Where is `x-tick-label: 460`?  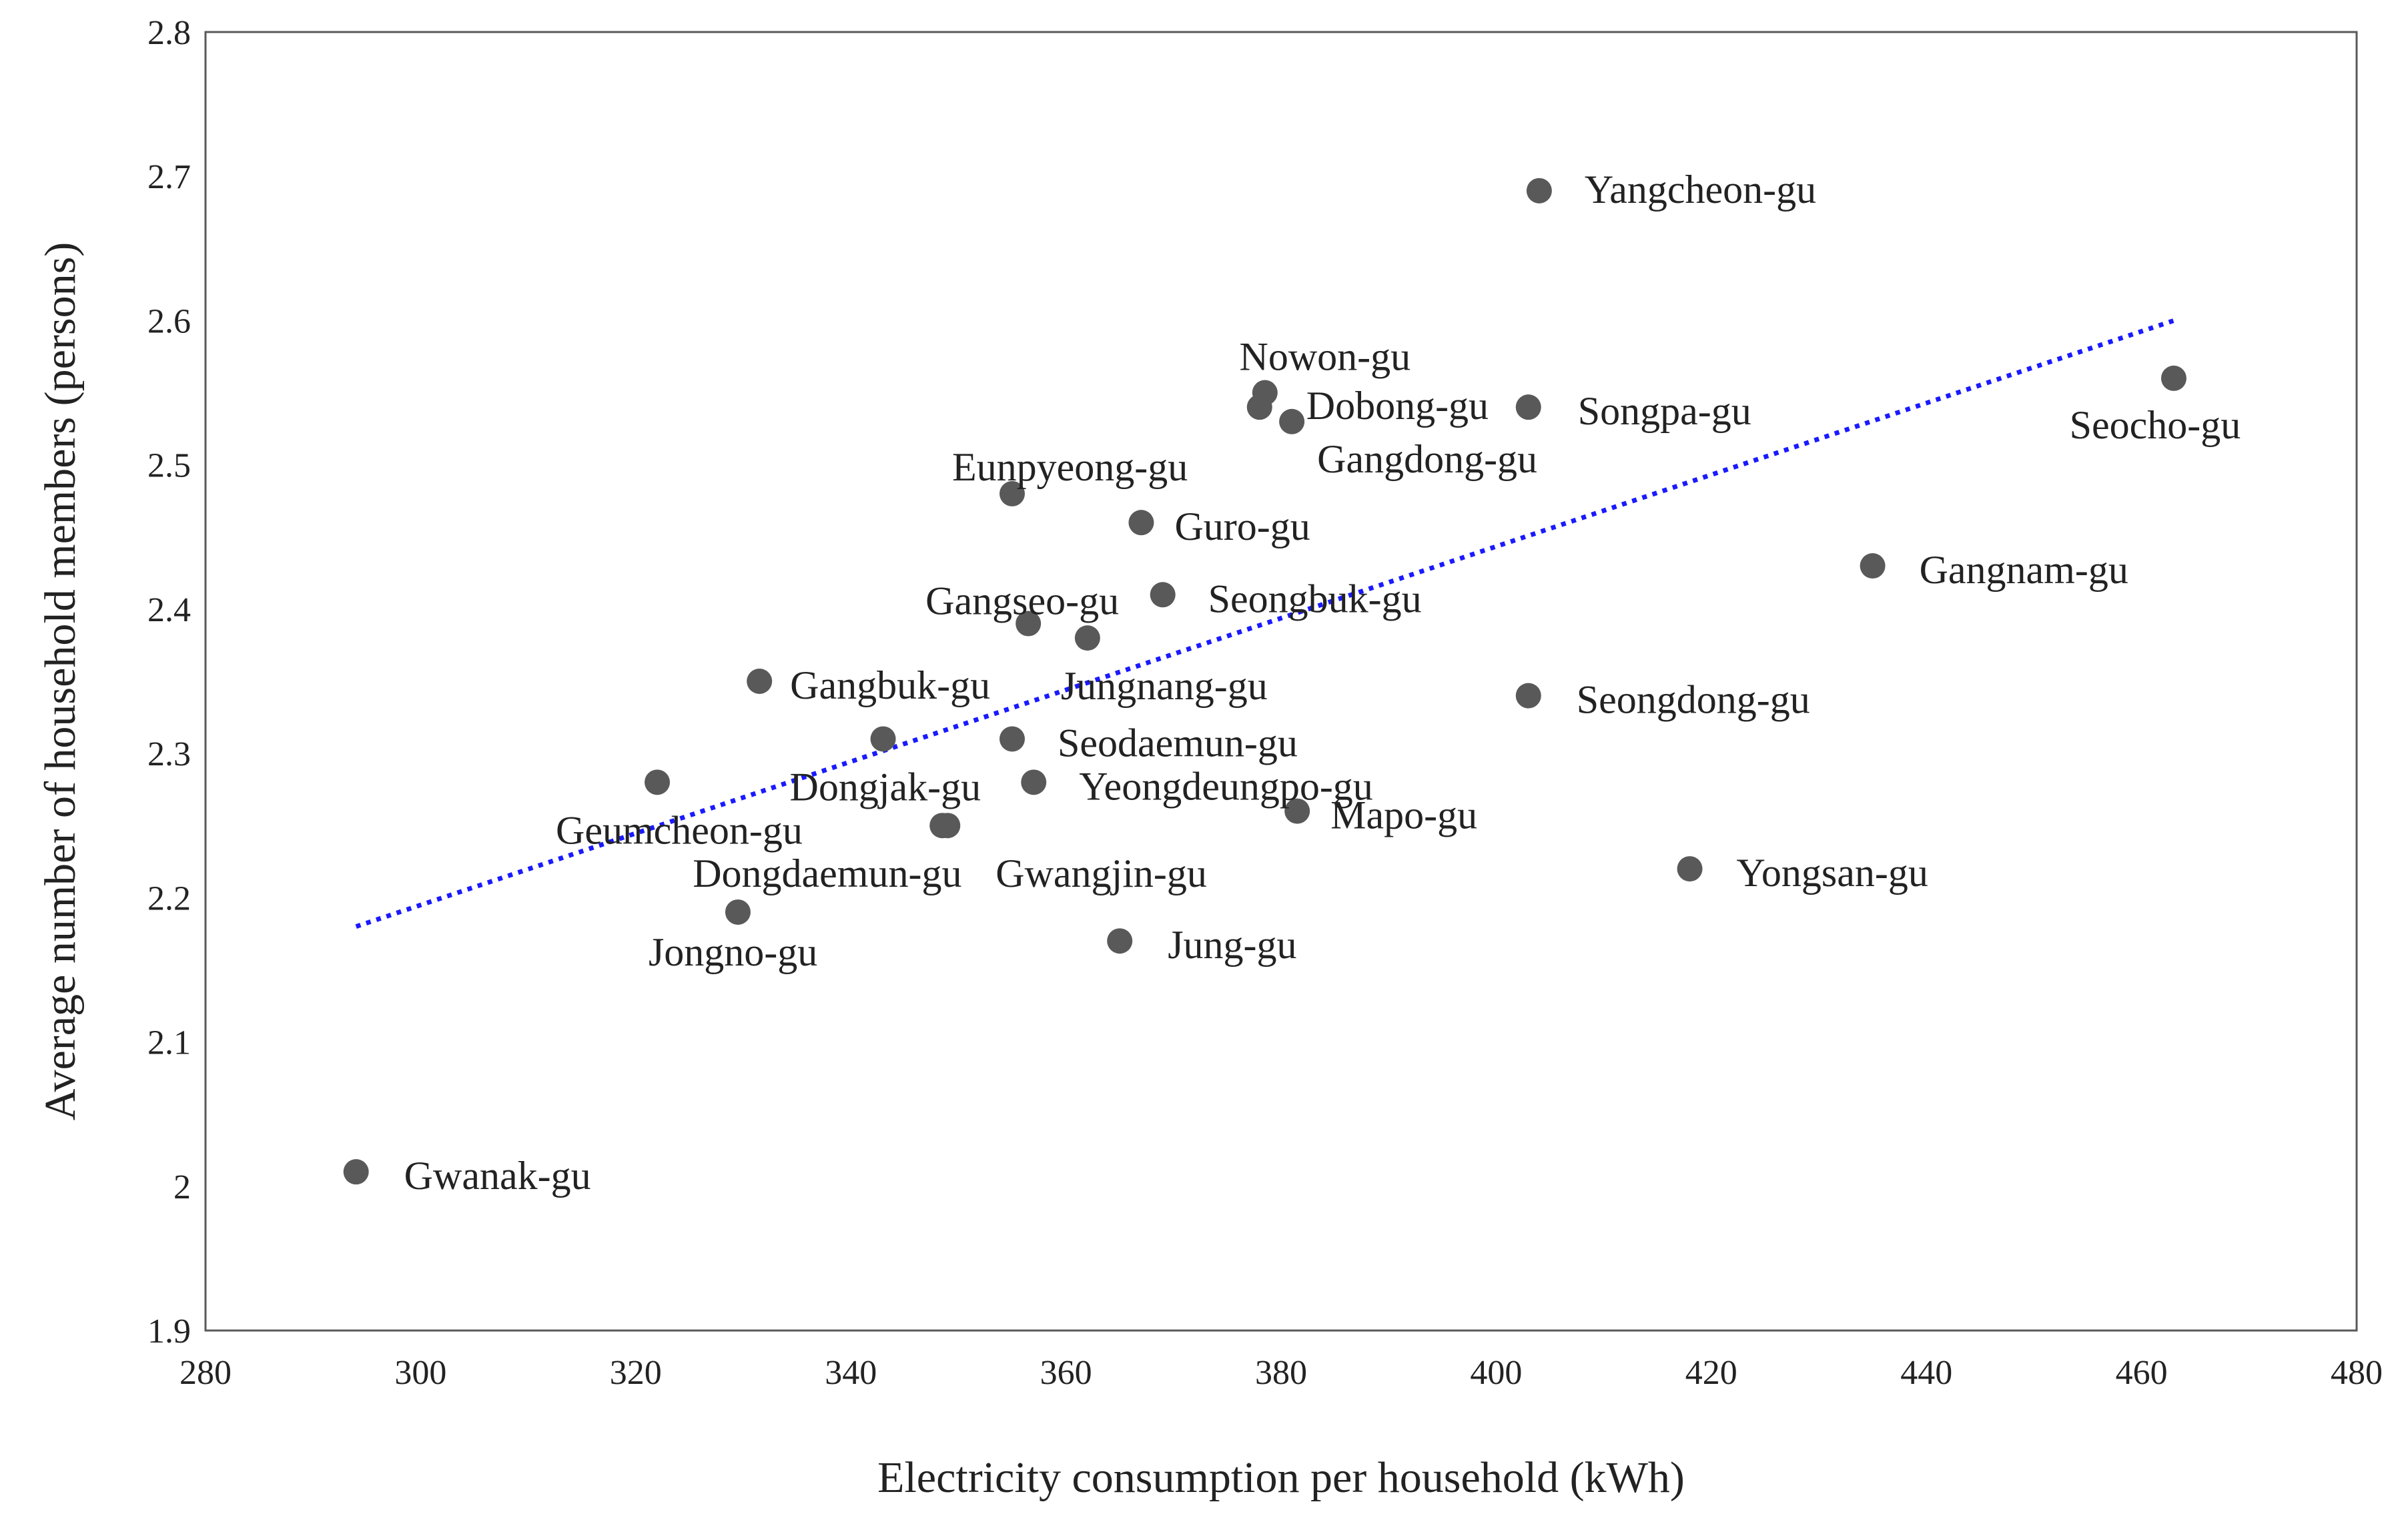
x-tick-label: 460 is located at coordinates (2142, 1373).